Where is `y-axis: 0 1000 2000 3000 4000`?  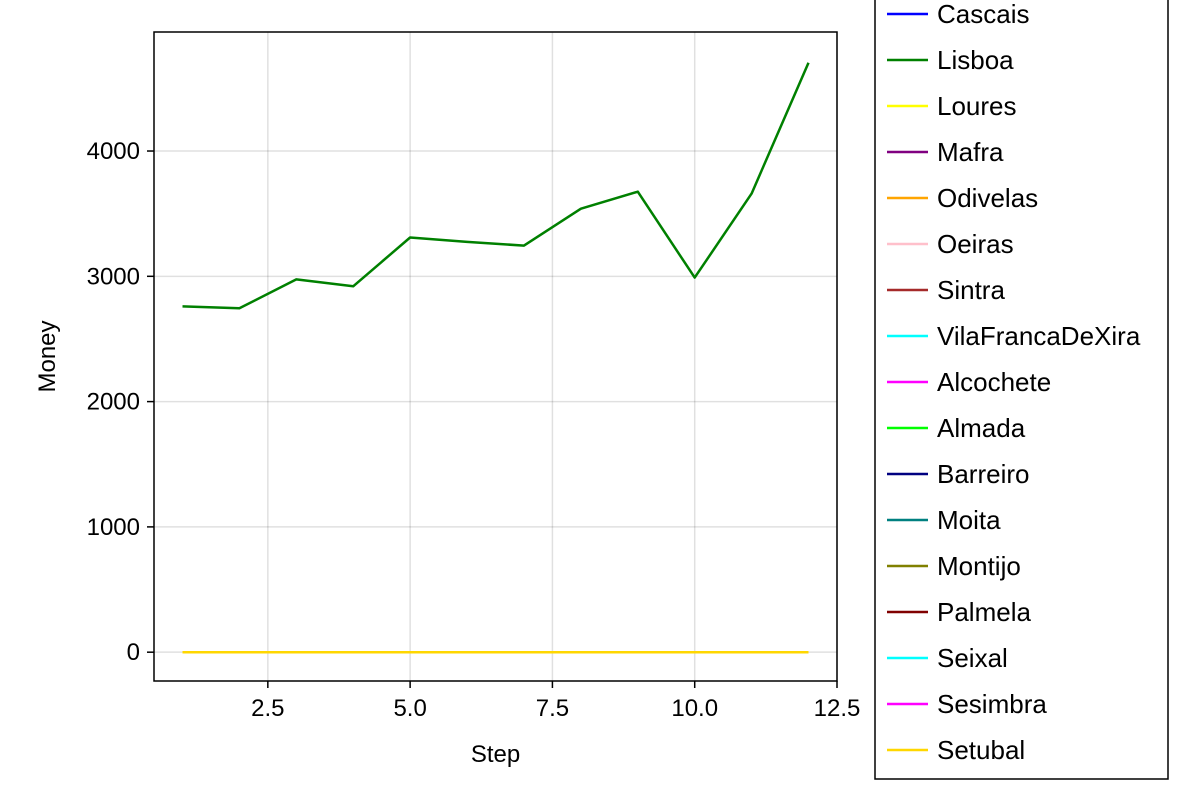 y-axis: 0 1000 2000 3000 4000 is located at coordinates (120, 402).